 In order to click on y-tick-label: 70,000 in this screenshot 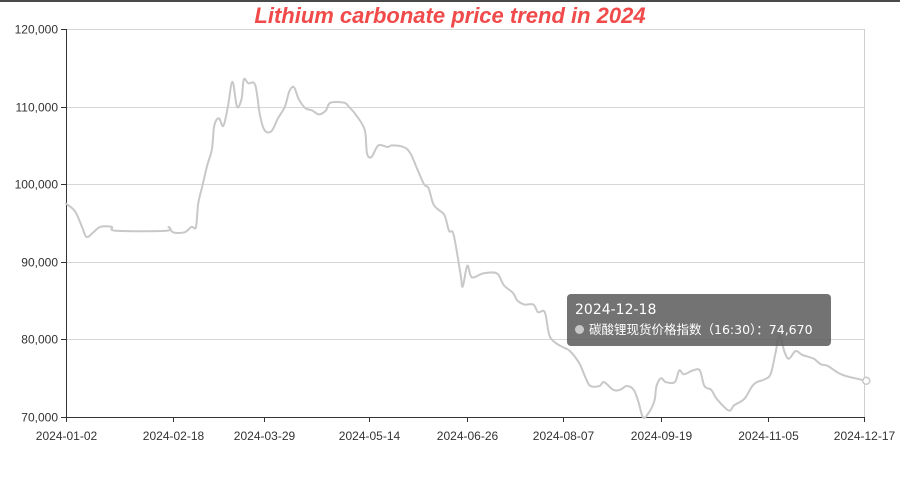, I will do `click(39, 418)`.